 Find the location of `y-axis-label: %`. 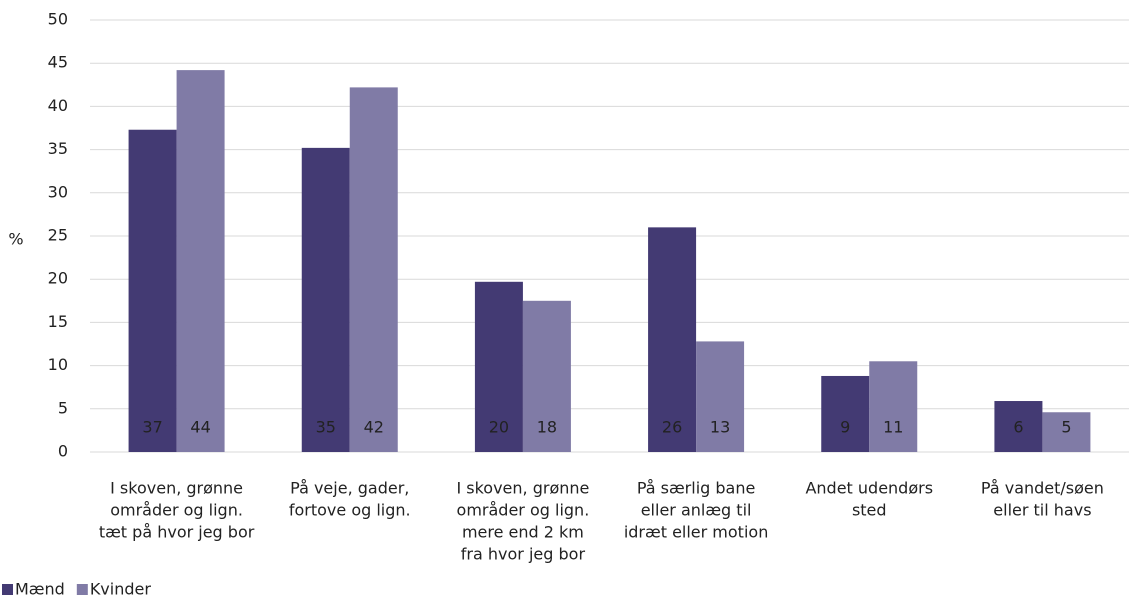

y-axis-label: % is located at coordinates (15, 239).